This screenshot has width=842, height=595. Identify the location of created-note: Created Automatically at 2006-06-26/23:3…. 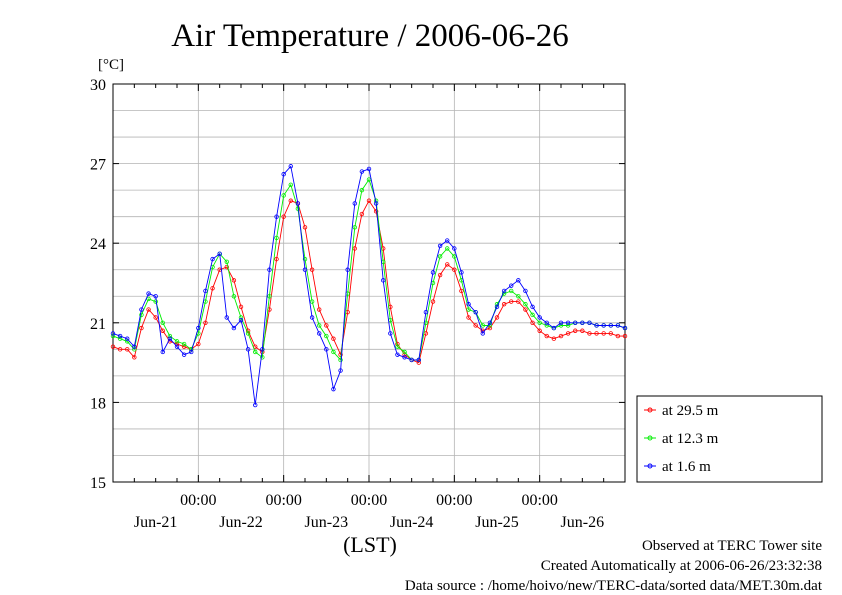
(681, 566).